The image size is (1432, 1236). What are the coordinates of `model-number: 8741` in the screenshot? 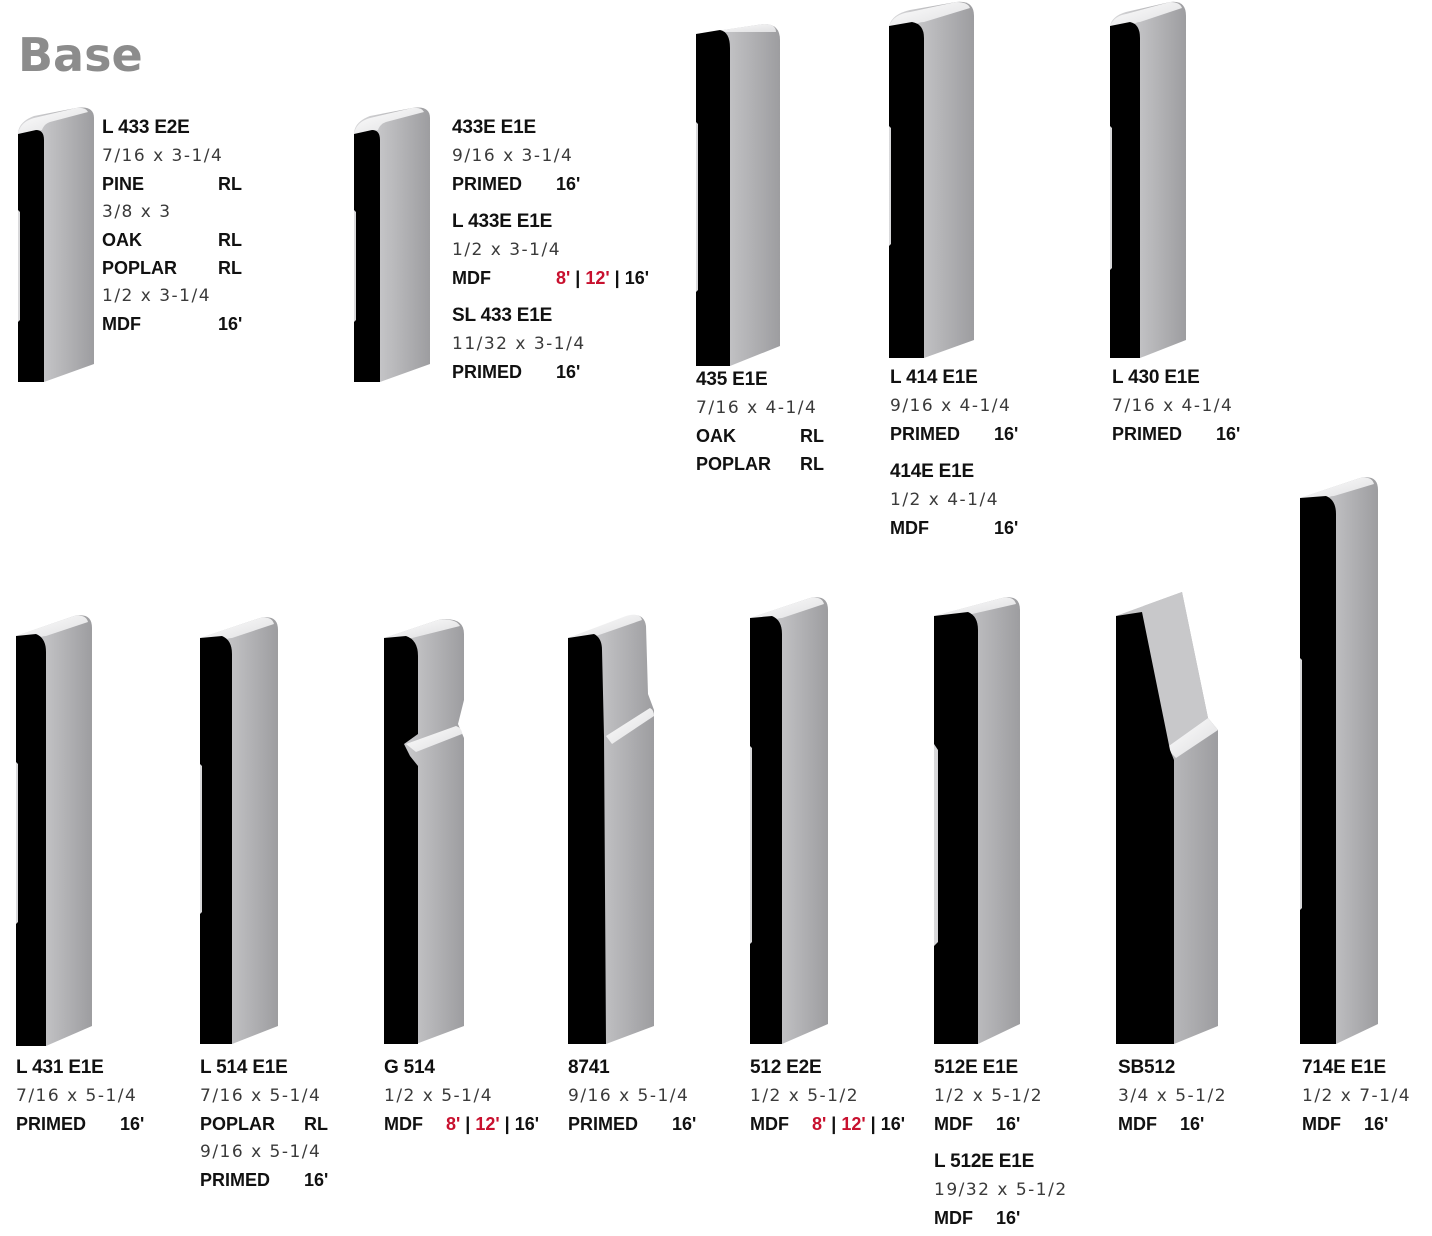 It's located at (589, 1067).